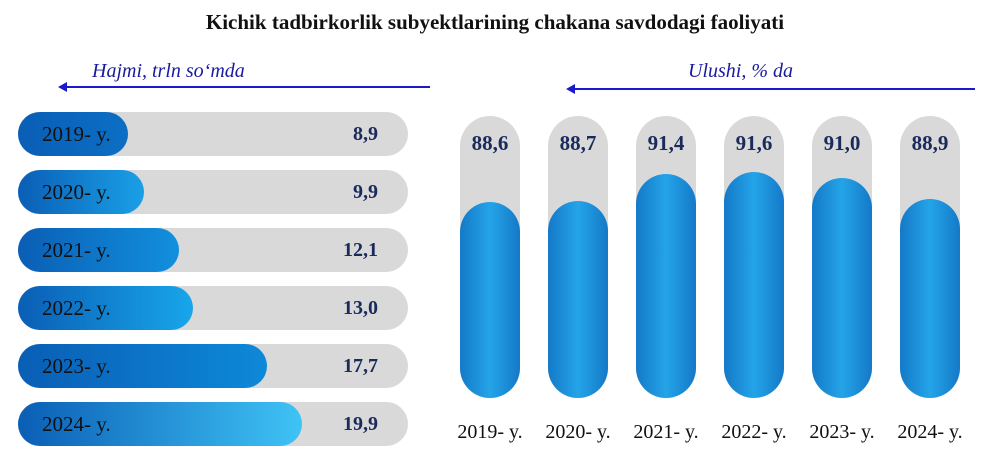  What do you see at coordinates (489, 432) in the screenshot?
I see `vbar-category-label: 2019- y.` at bounding box center [489, 432].